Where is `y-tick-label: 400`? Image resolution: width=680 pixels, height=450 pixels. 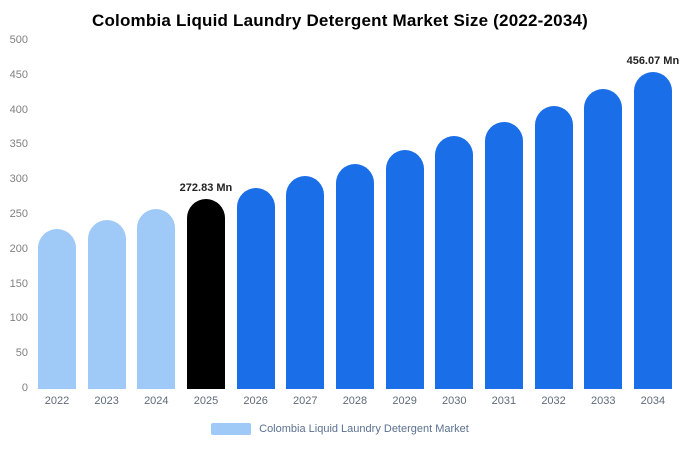
y-tick-label: 400 is located at coordinates (18, 109).